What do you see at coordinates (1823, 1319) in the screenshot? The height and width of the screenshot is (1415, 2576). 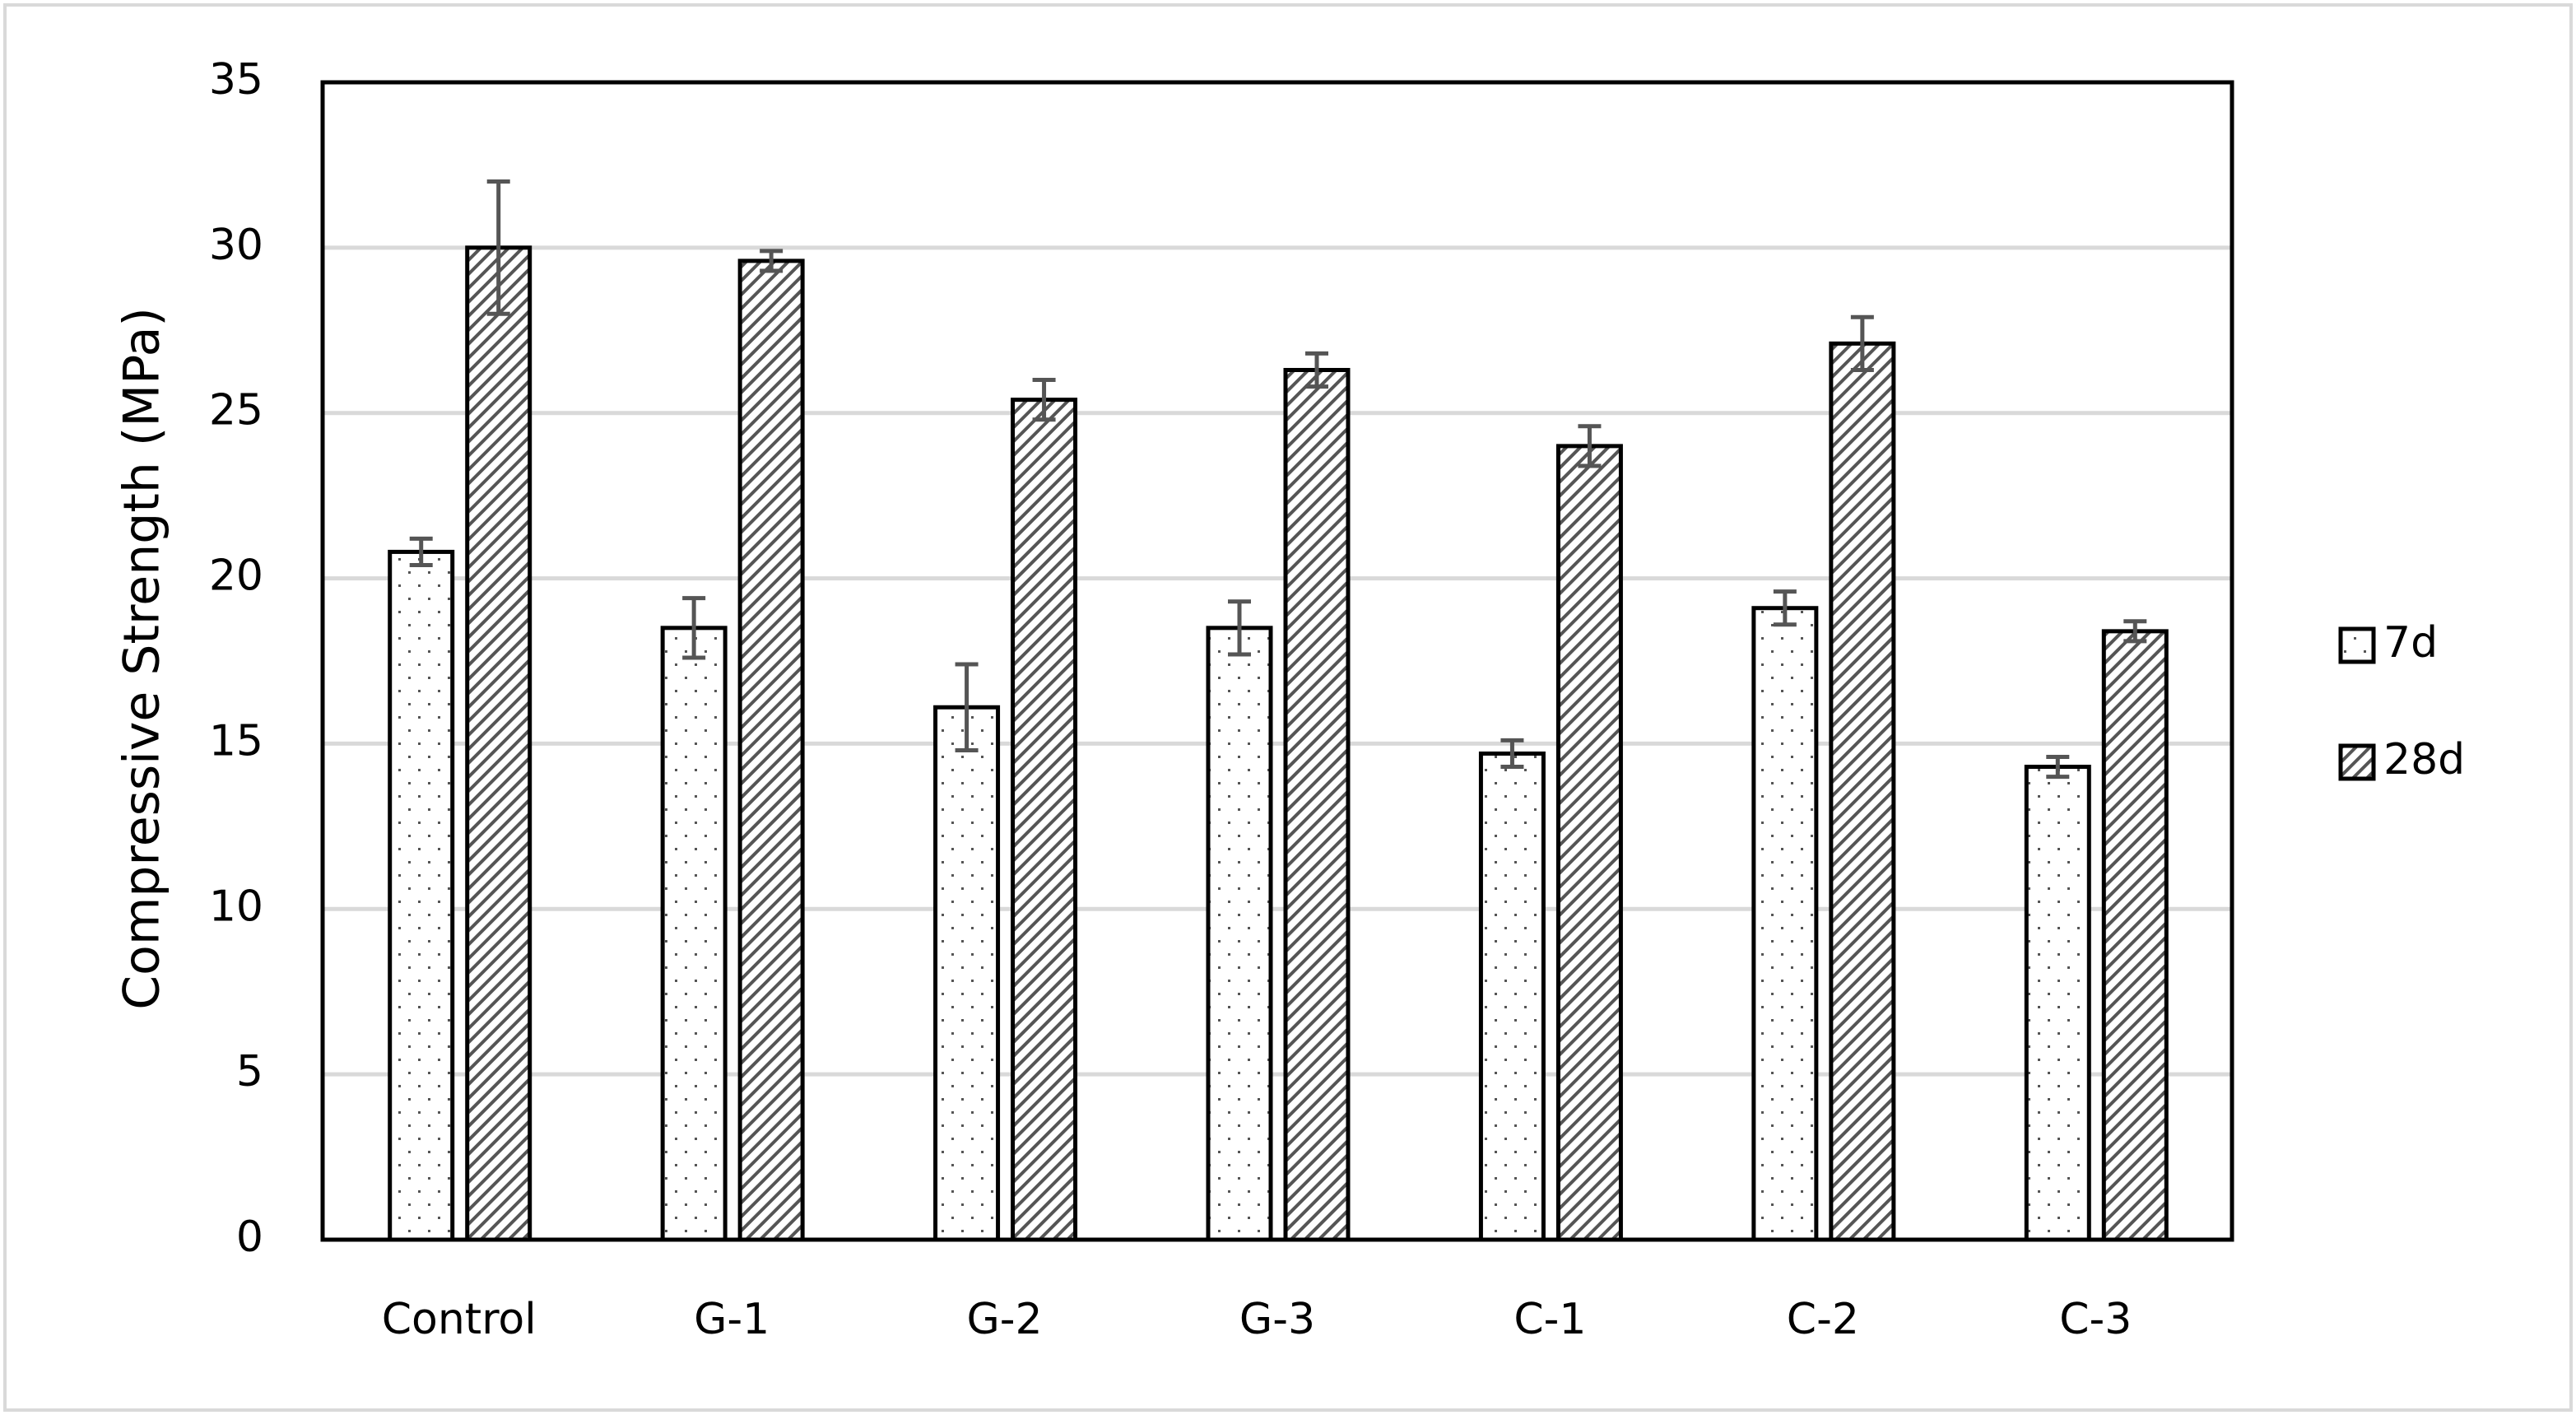 I see `x-tick-label: C-2` at bounding box center [1823, 1319].